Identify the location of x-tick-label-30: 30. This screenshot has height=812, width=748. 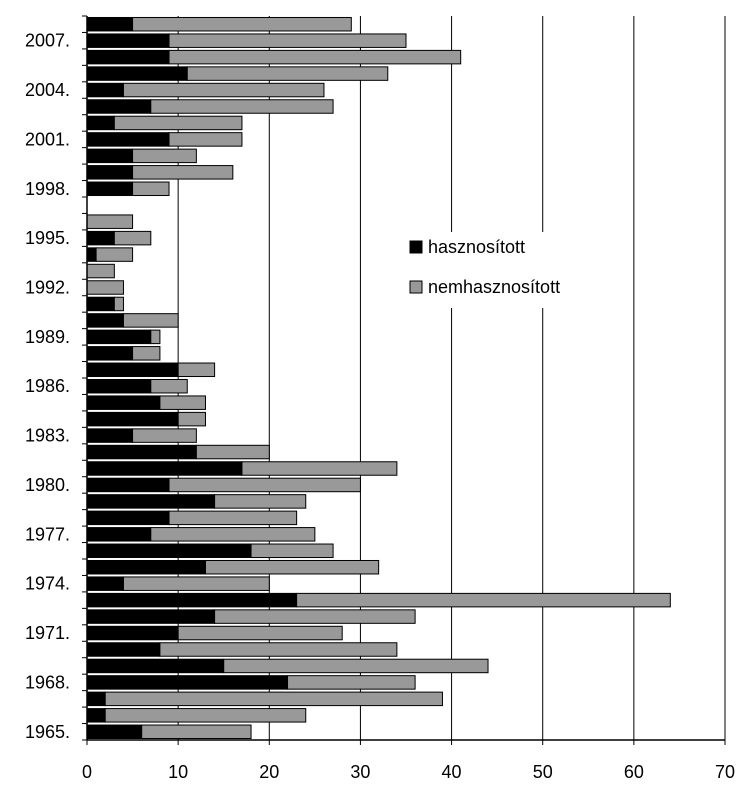
(360, 772).